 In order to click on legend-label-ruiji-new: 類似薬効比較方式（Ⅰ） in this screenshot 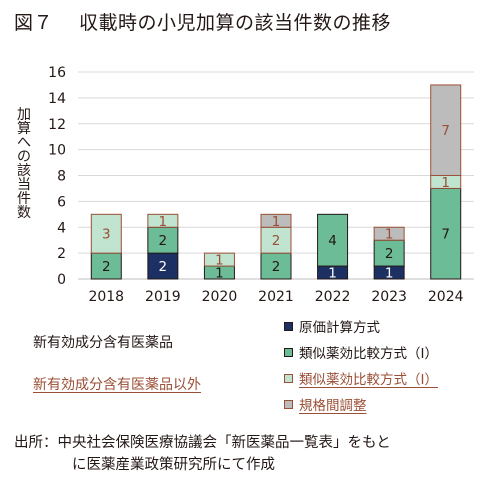, I will do `click(368, 354)`.